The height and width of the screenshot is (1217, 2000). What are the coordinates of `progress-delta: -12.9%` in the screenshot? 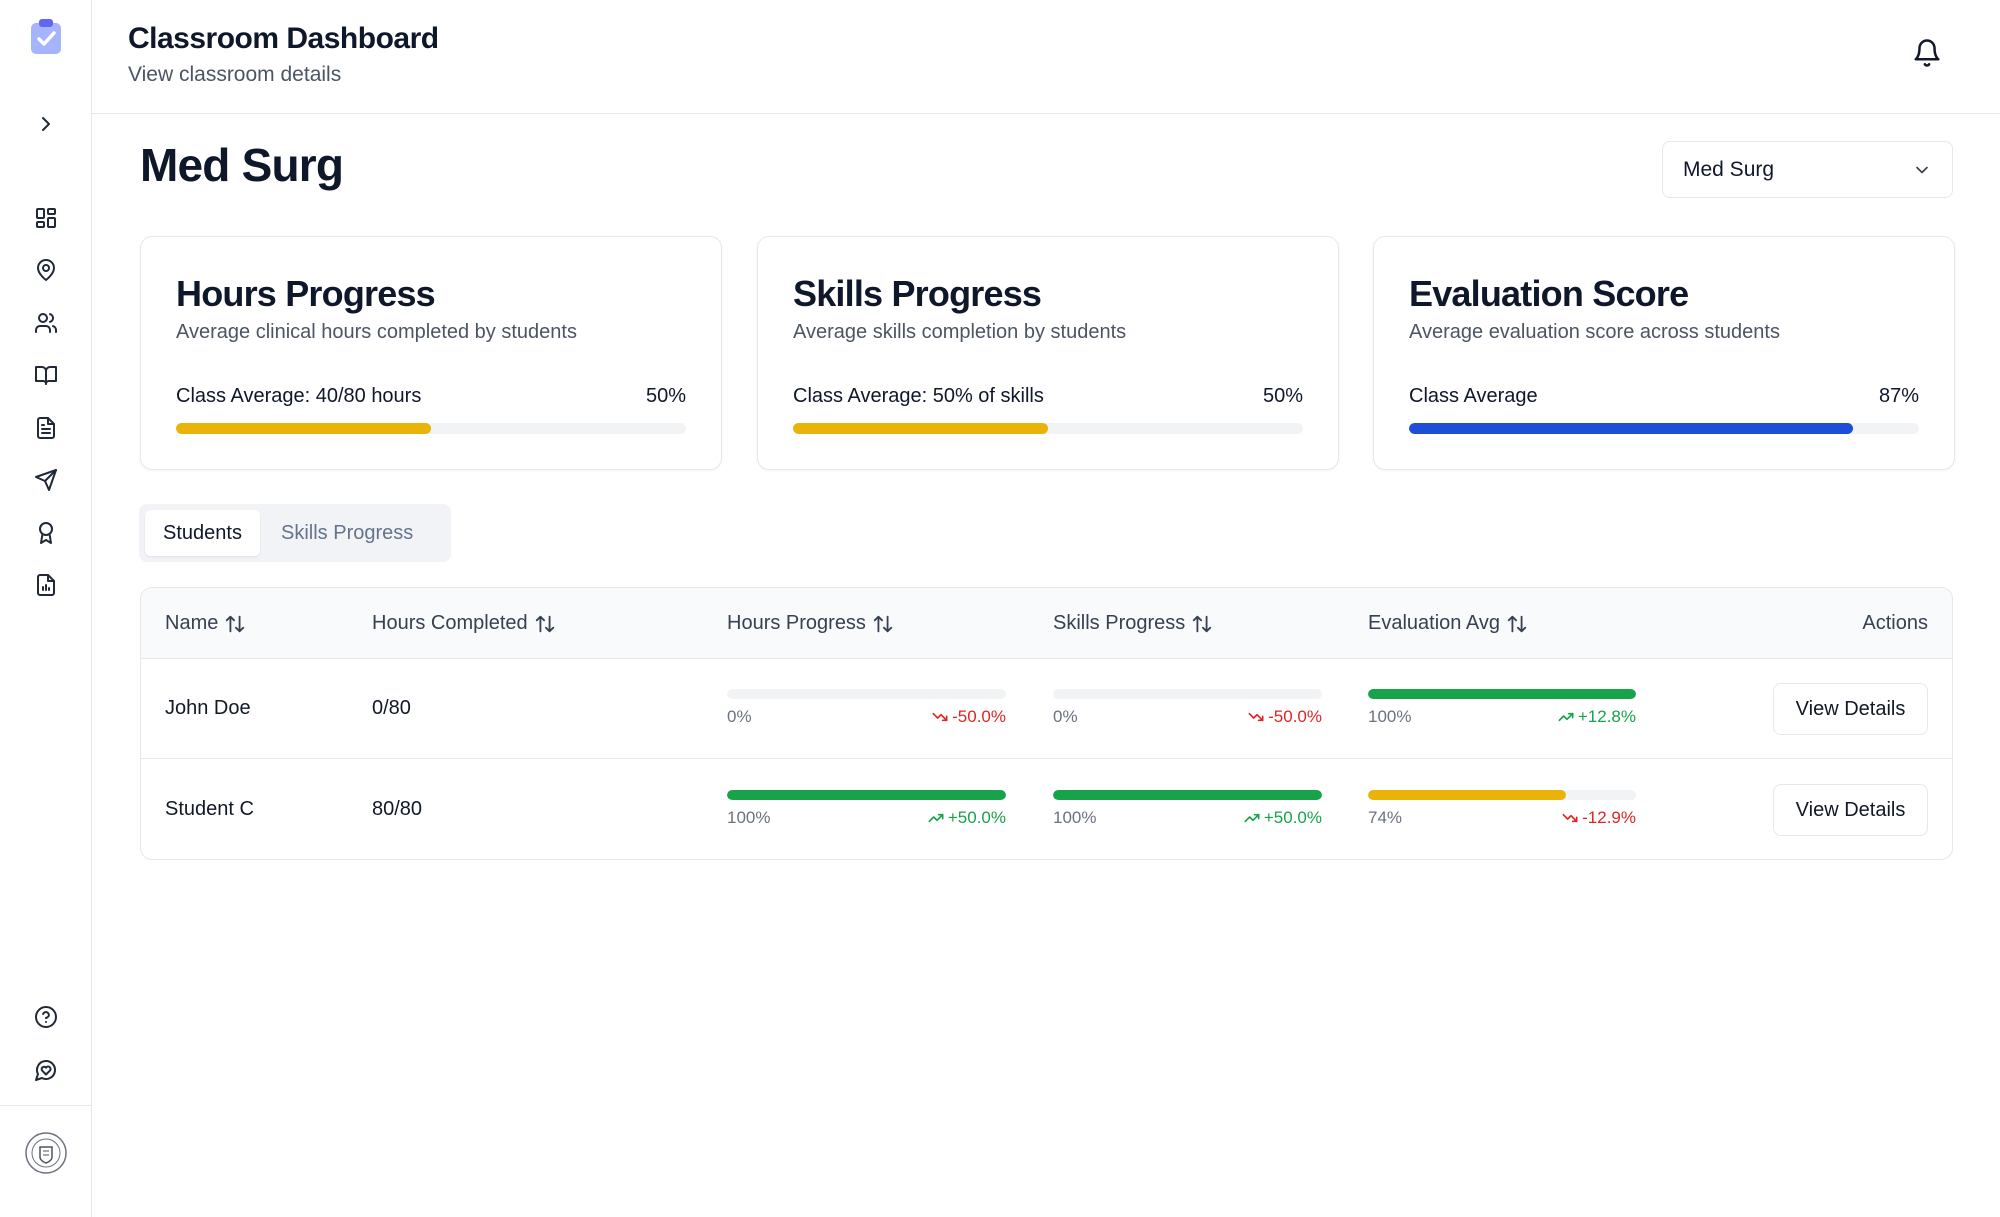 It's located at (1599, 818).